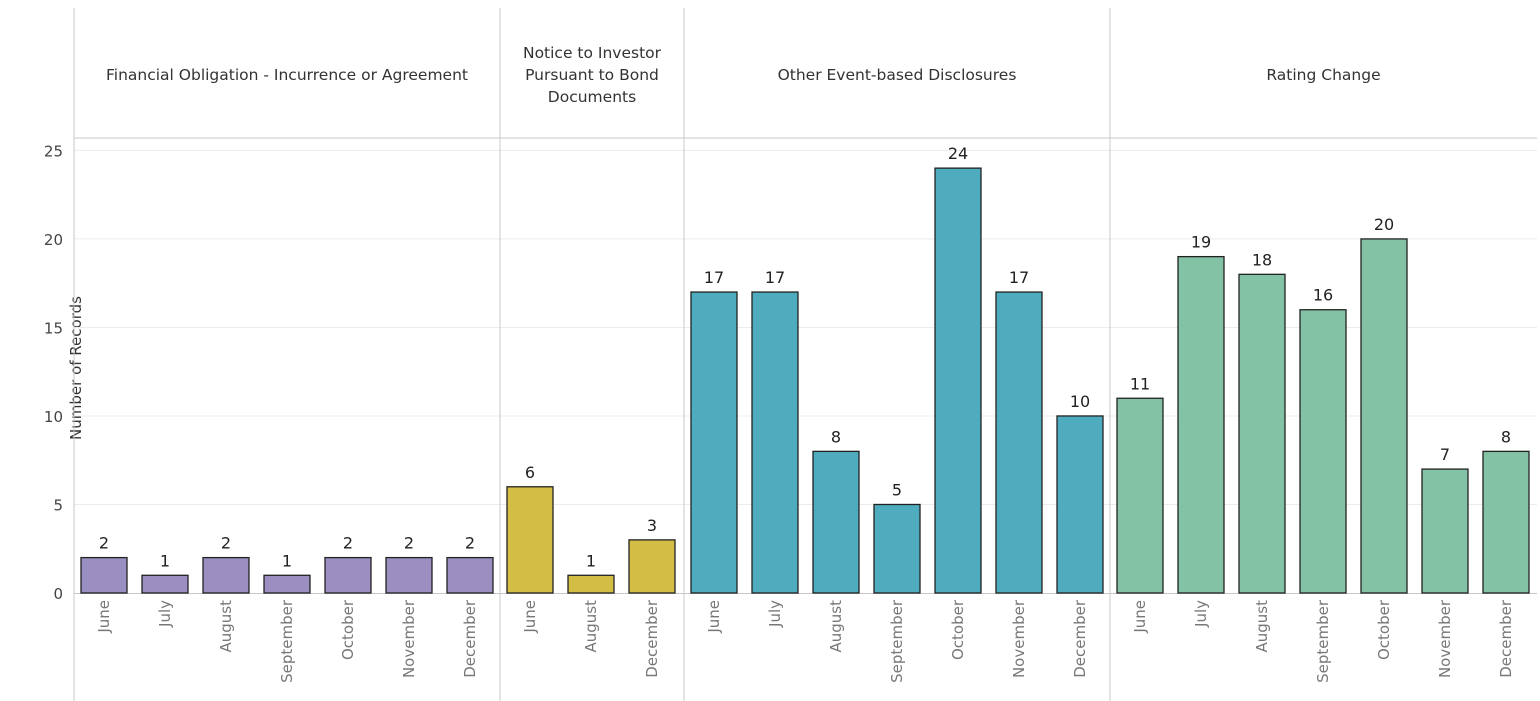 Image resolution: width=1540 pixels, height=701 pixels. I want to click on bar-value-label: 11, so click(1140, 383).